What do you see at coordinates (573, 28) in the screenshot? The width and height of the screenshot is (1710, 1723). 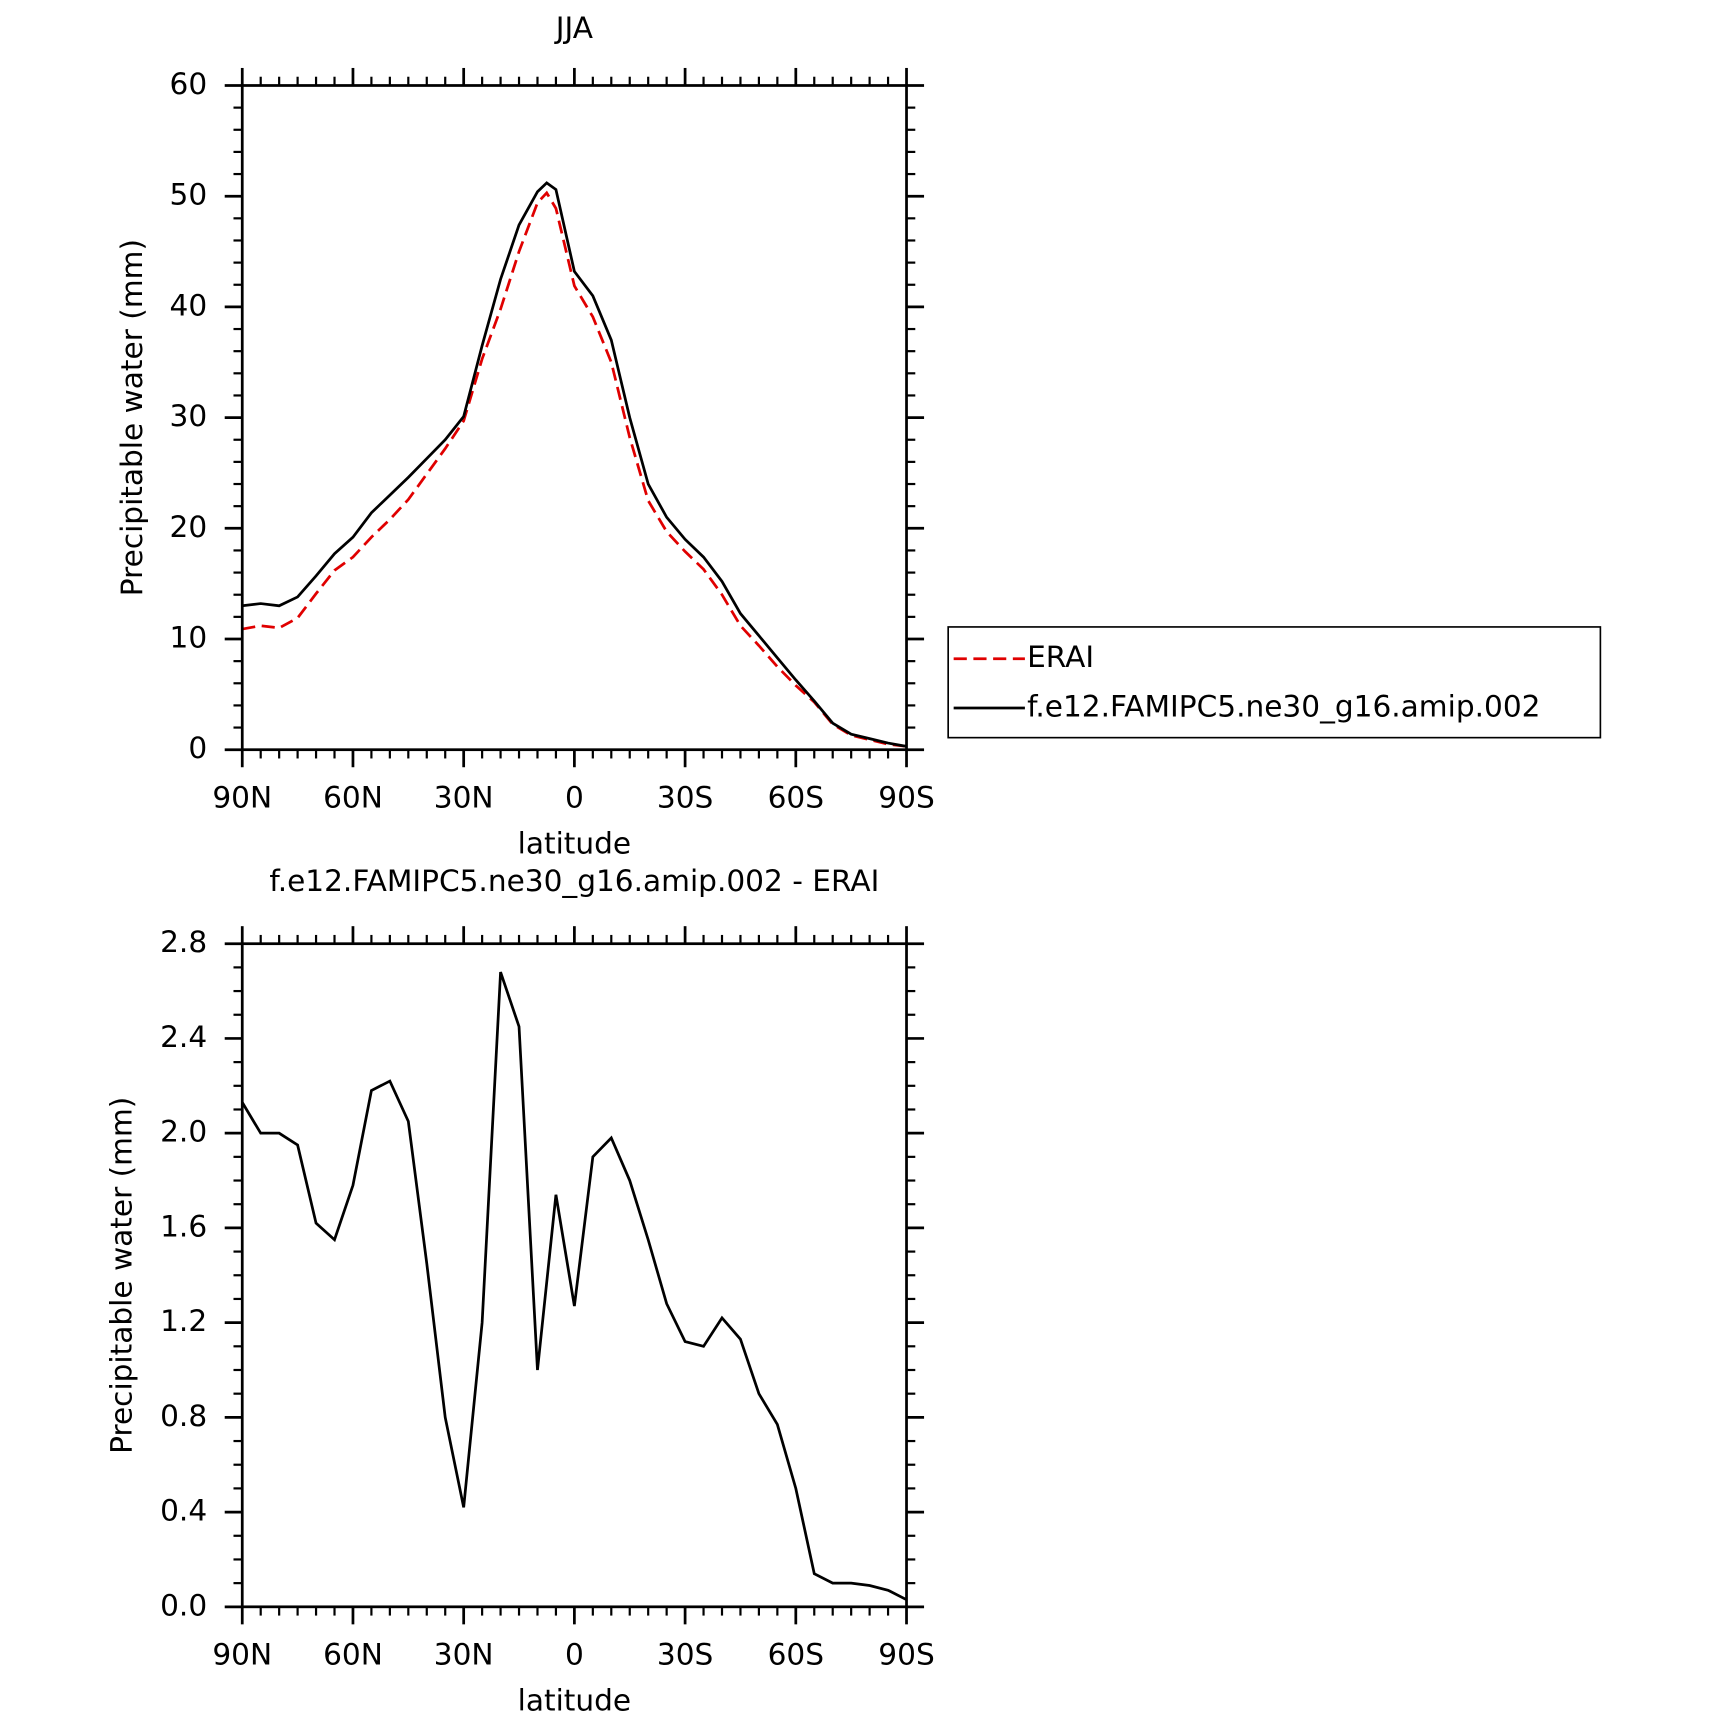 I see `chart-title: JJA` at bounding box center [573, 28].